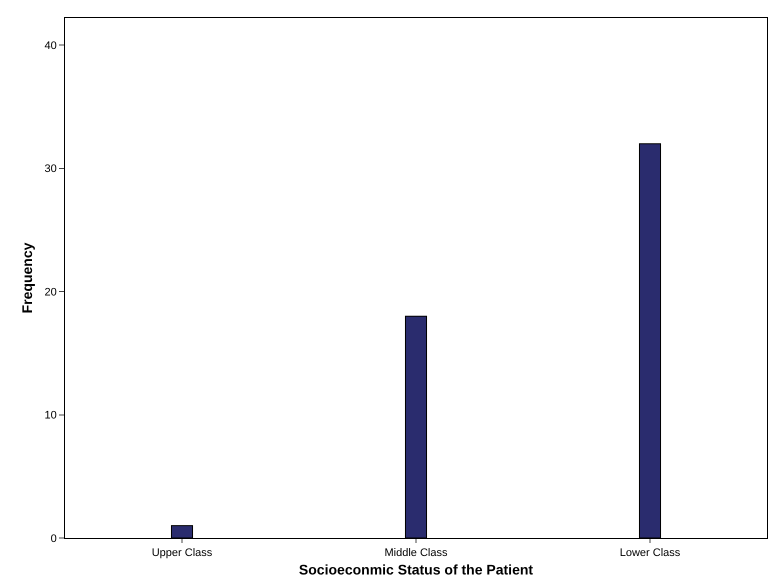  What do you see at coordinates (50, 46) in the screenshot?
I see `y-tick-label: 40` at bounding box center [50, 46].